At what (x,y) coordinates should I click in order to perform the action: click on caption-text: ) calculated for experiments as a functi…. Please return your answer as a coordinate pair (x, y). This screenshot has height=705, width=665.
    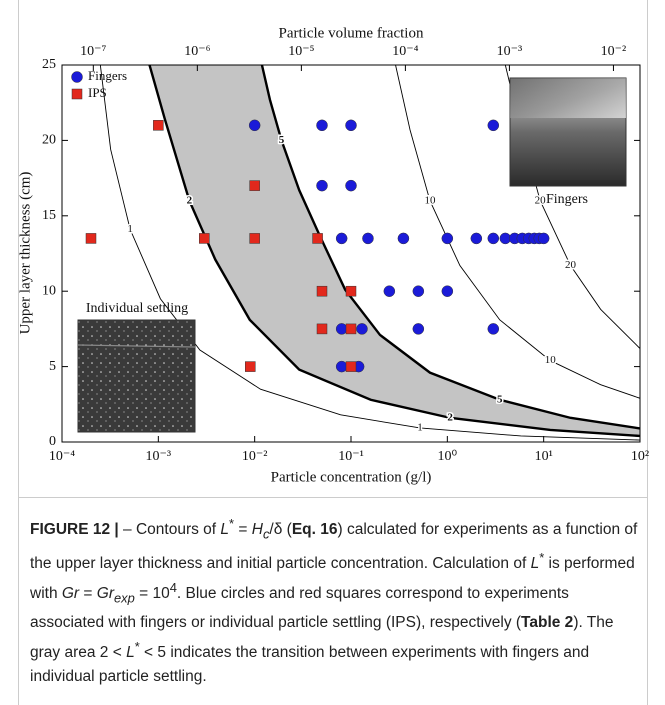
    Looking at the image, I should click on (334, 547).